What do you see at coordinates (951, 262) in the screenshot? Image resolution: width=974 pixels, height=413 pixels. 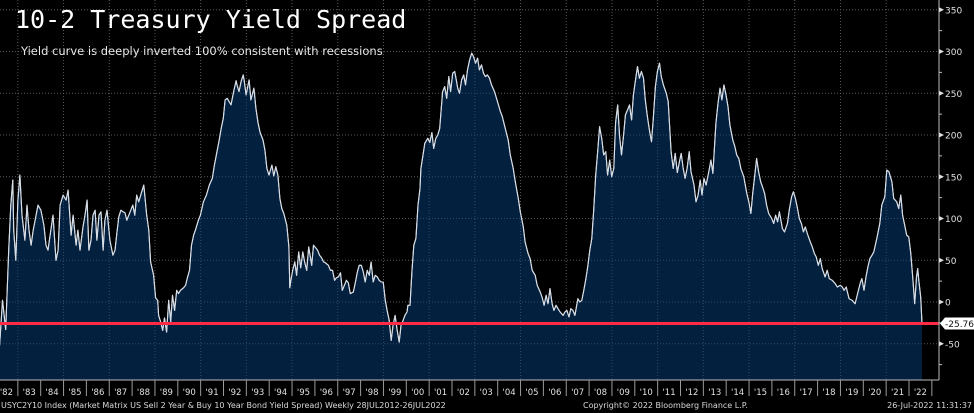 I see `y-tick-label: 50` at bounding box center [951, 262].